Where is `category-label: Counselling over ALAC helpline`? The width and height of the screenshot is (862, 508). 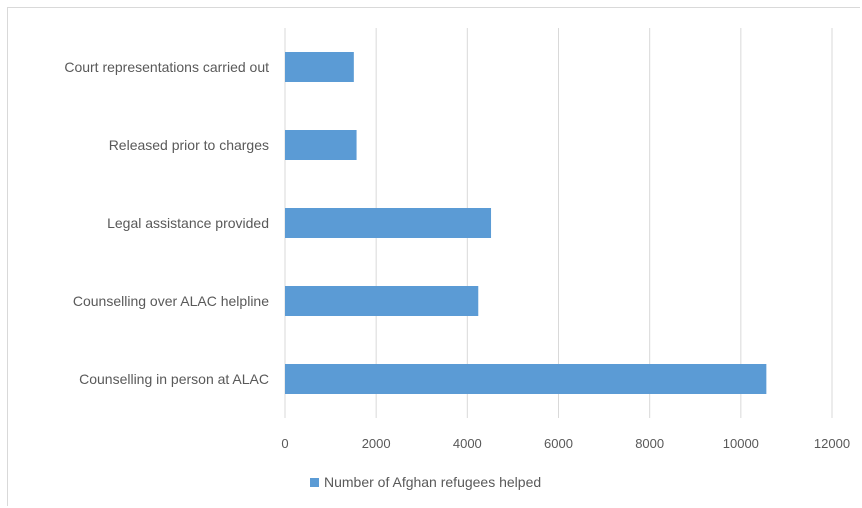 category-label: Counselling over ALAC helpline is located at coordinates (171, 301).